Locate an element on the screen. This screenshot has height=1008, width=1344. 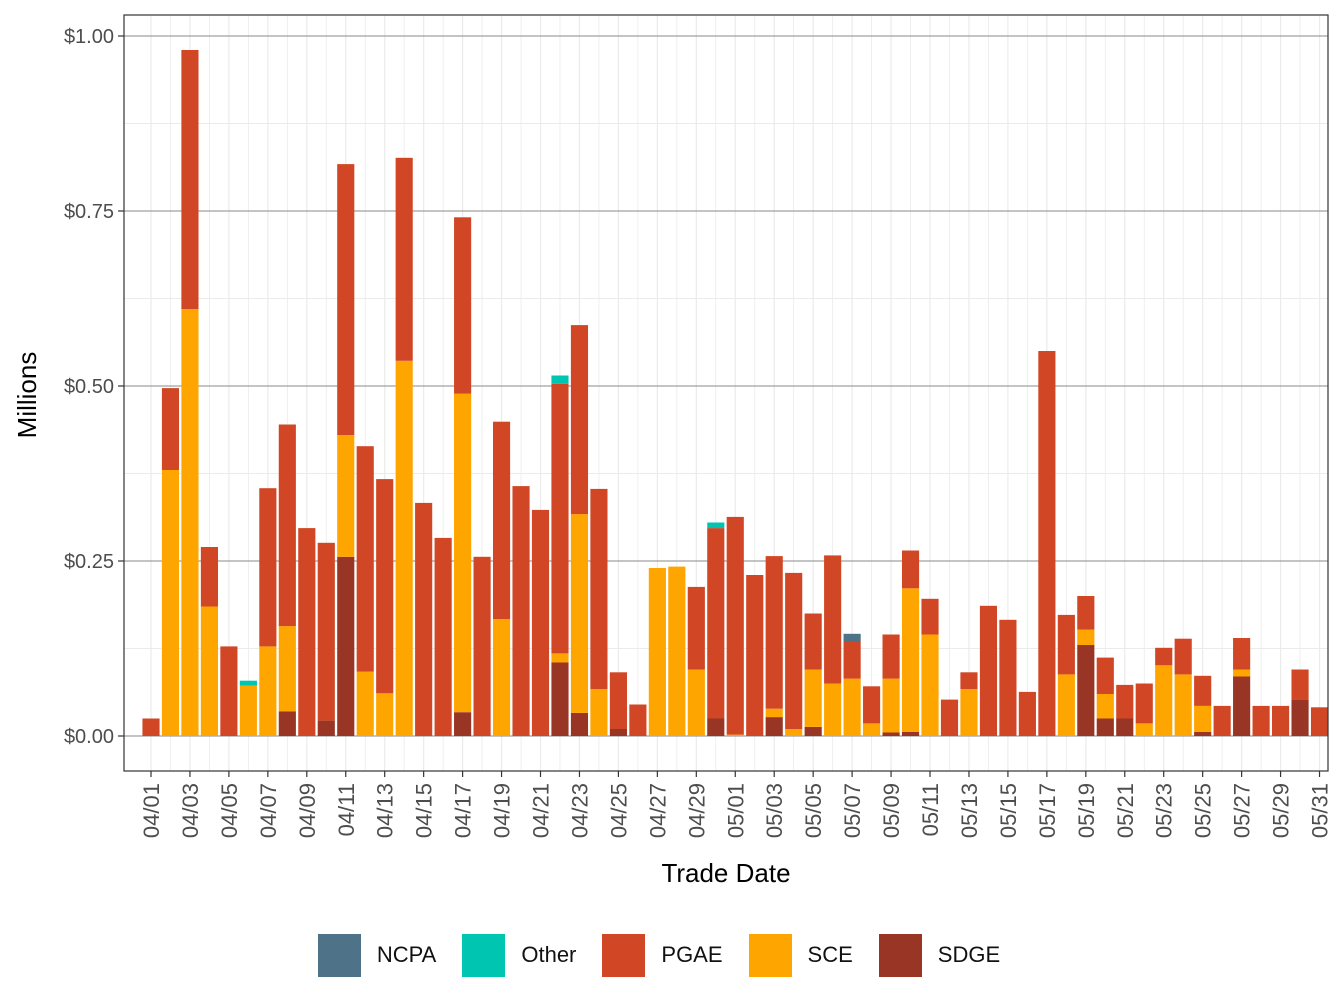
legend-item-sce: SCE is located at coordinates (804, 955).